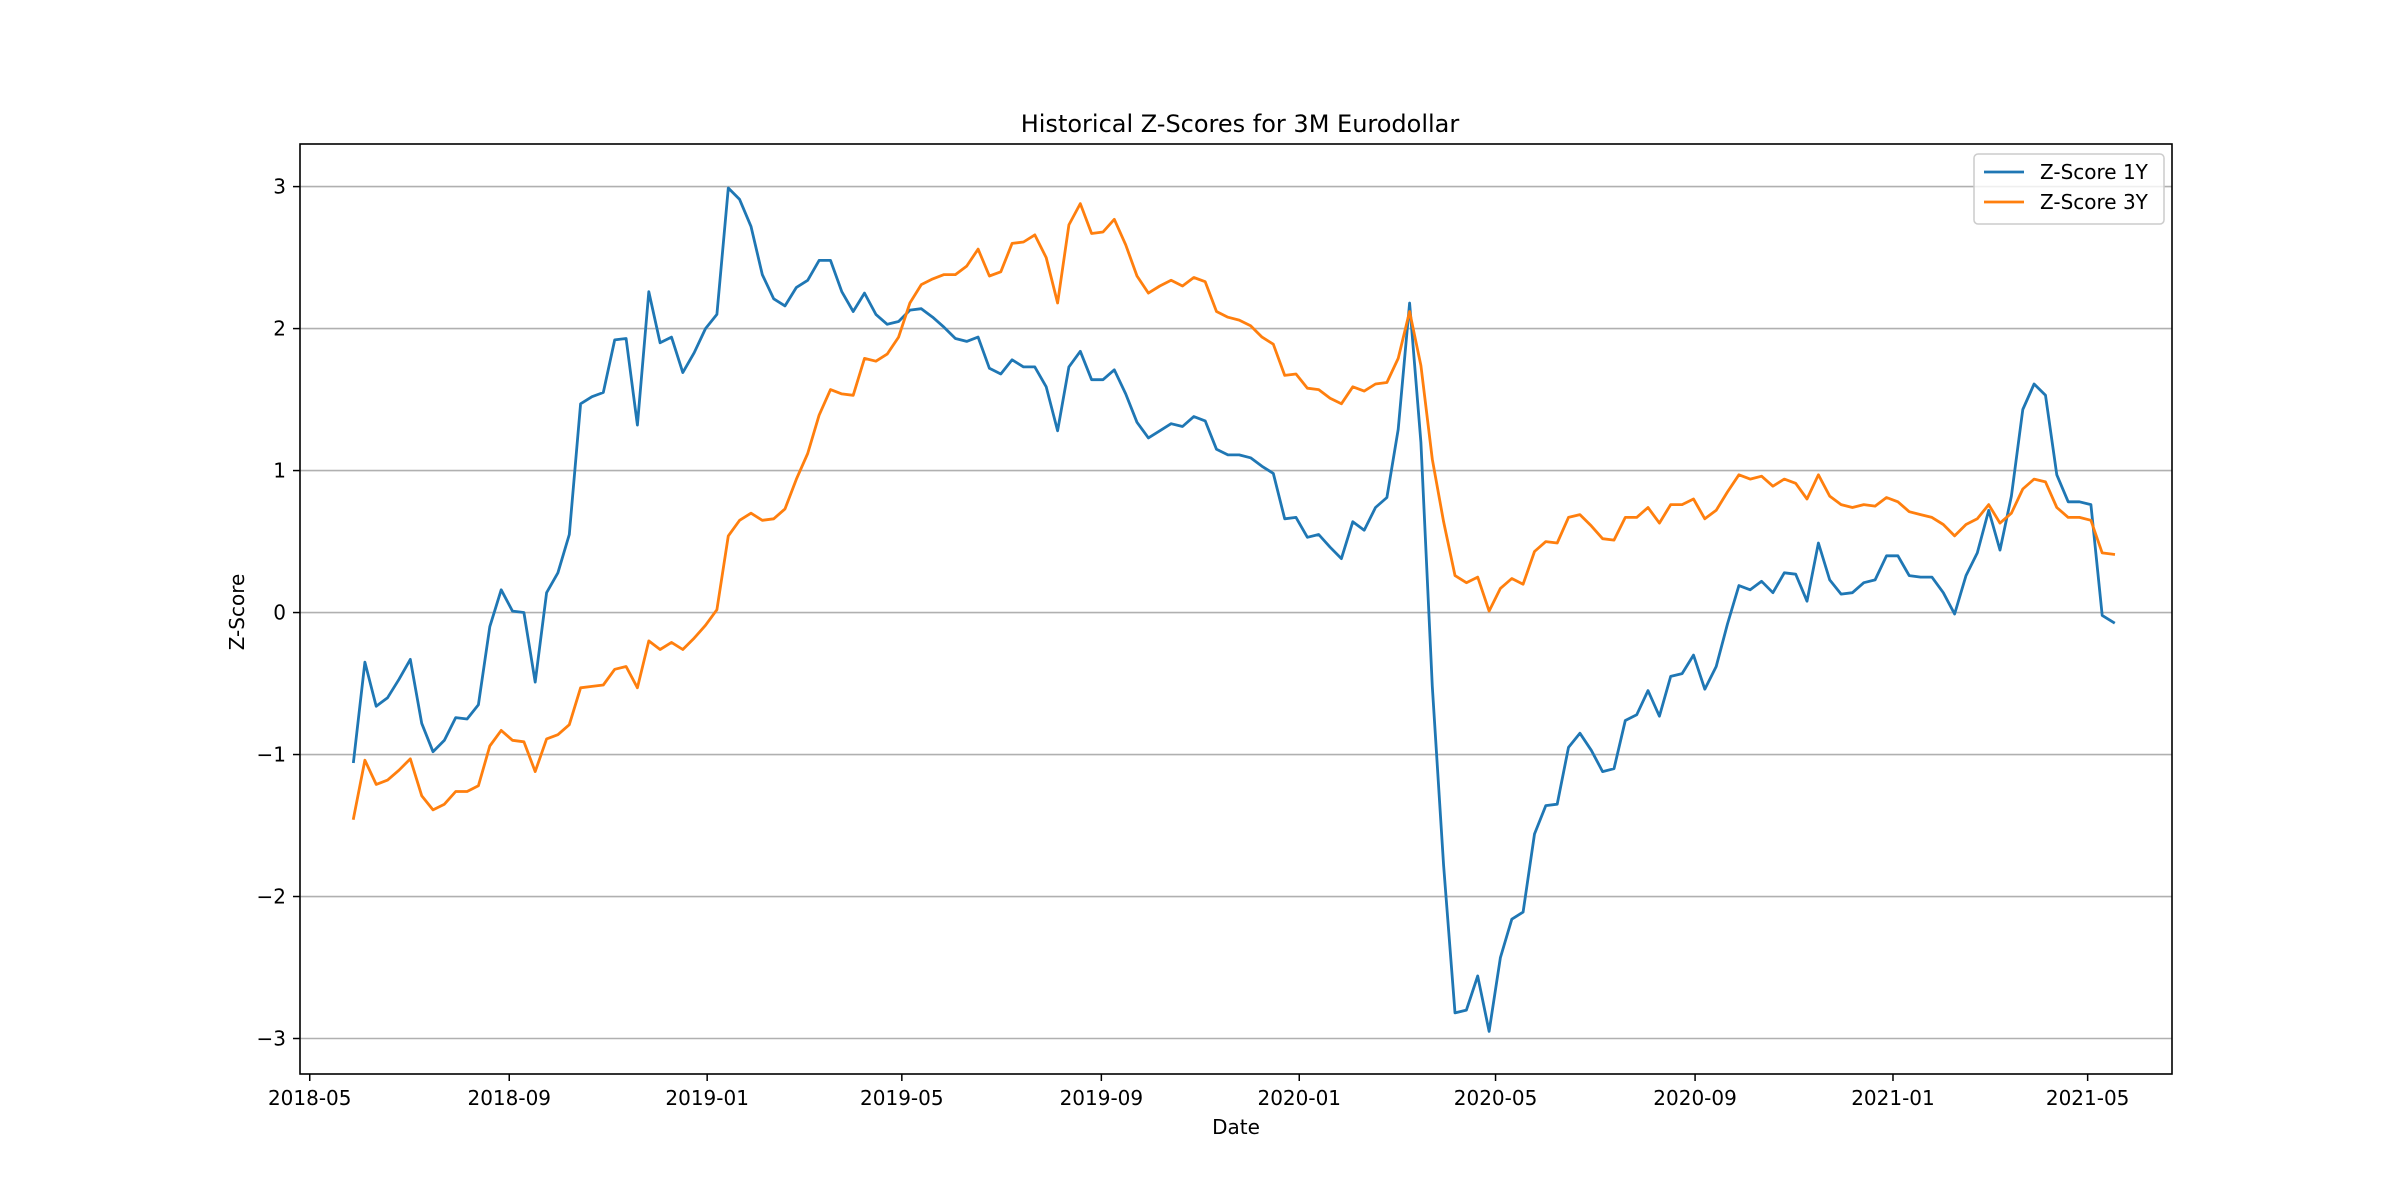 This screenshot has width=2400, height=1200. I want to click on x-tick-label: 2021-01, so click(1893, 1098).